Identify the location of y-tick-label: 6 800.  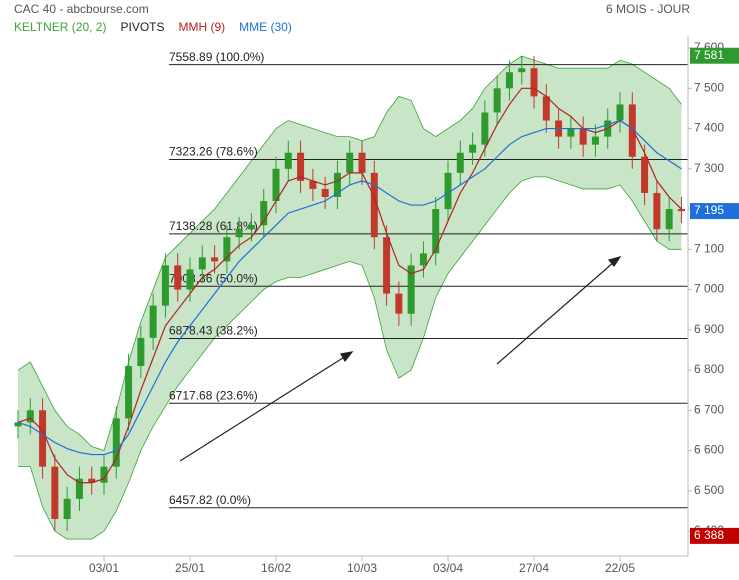
(709, 369).